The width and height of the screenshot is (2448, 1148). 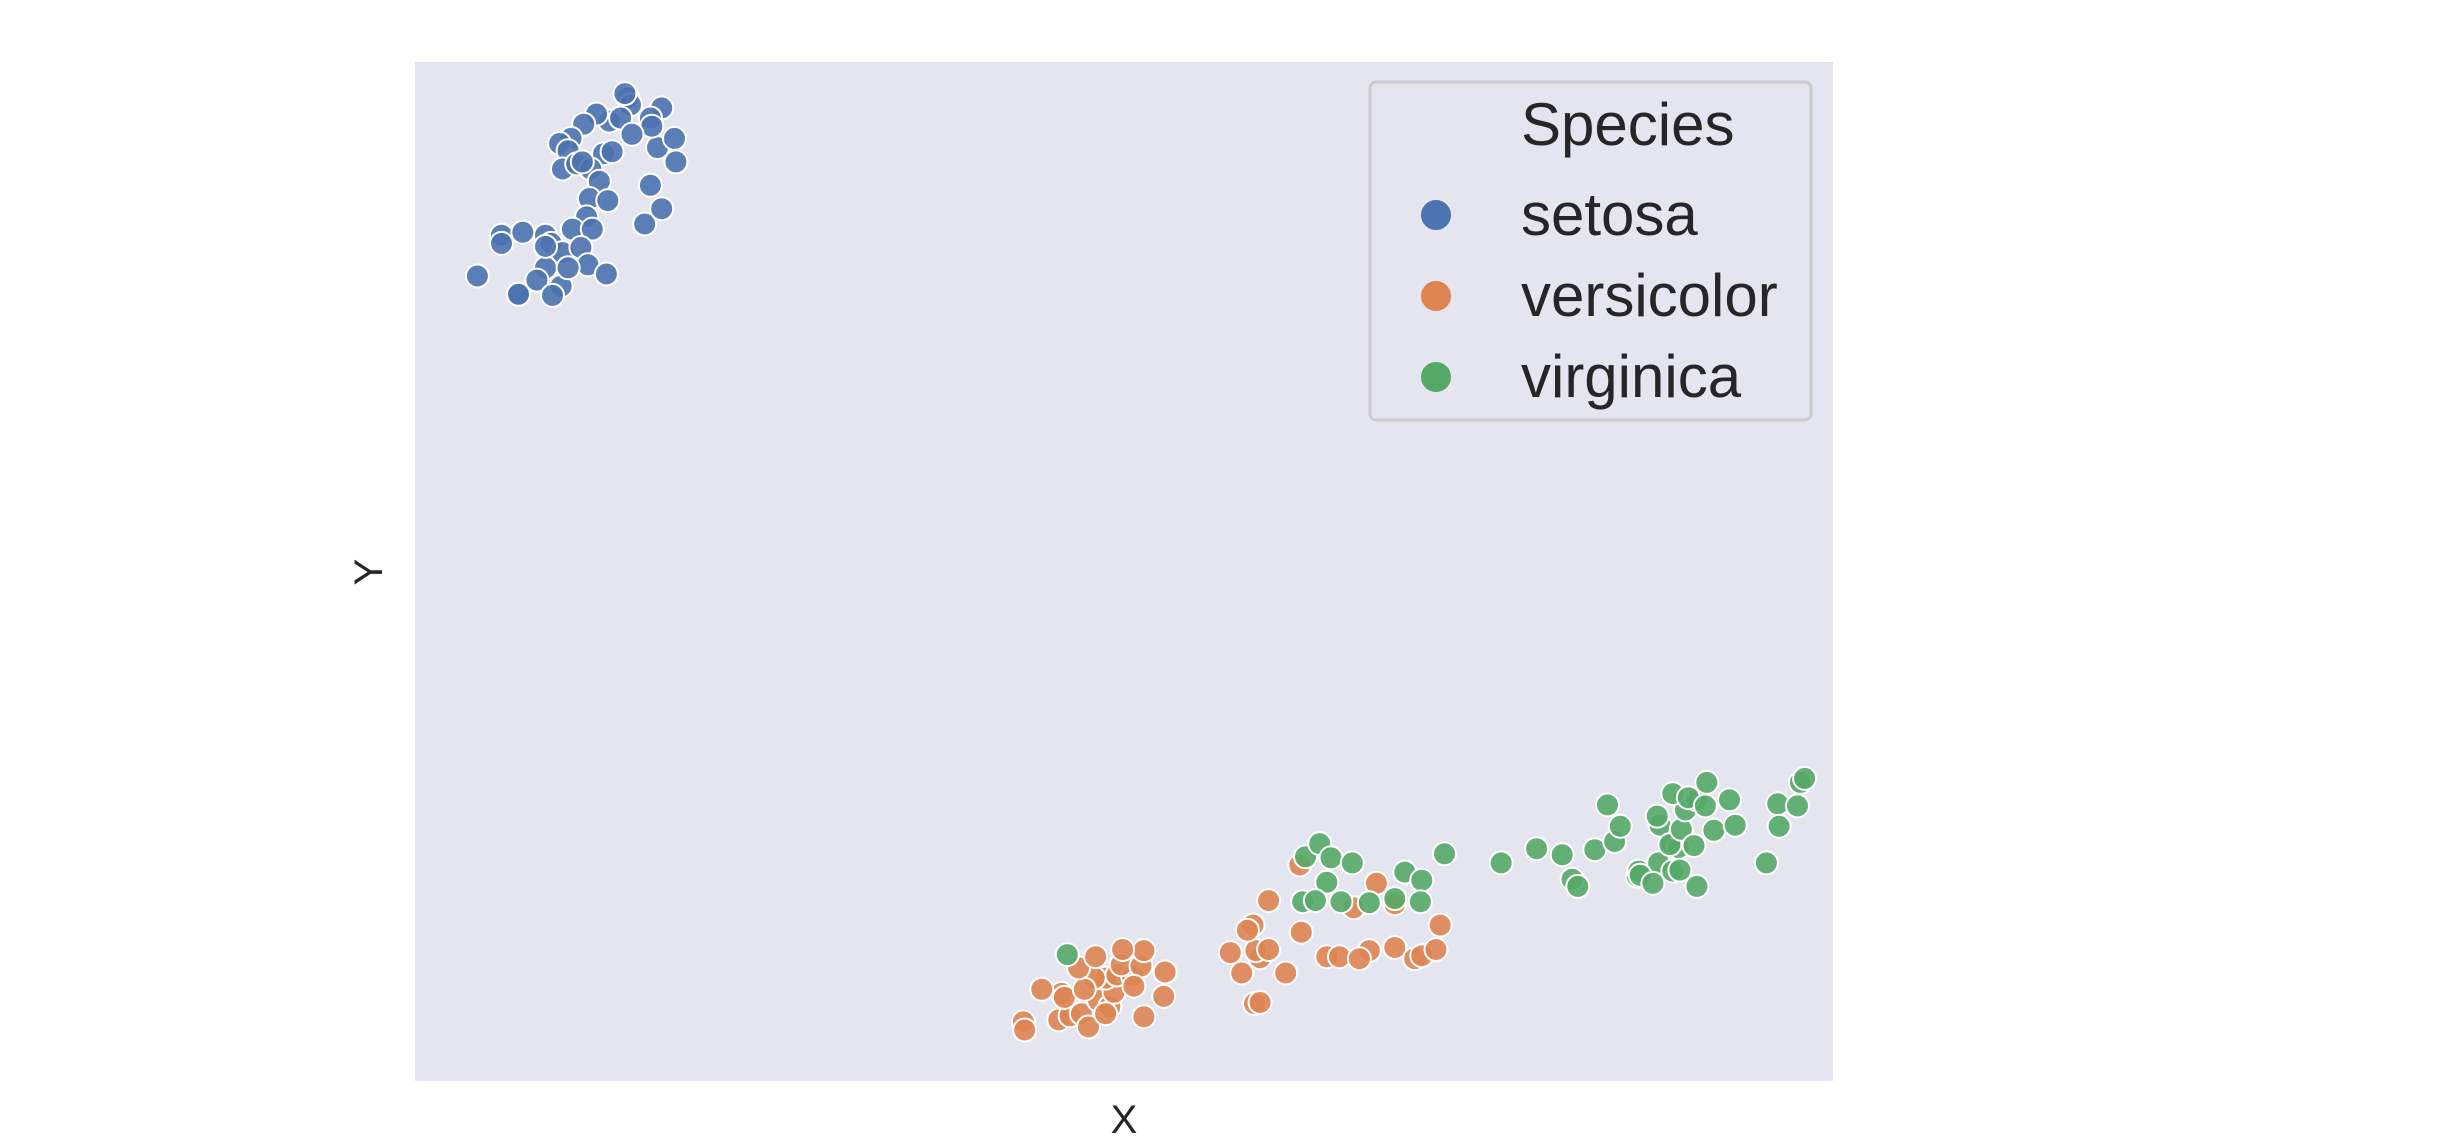 What do you see at coordinates (1436, 215) in the screenshot?
I see `legend-marker-setosa` at bounding box center [1436, 215].